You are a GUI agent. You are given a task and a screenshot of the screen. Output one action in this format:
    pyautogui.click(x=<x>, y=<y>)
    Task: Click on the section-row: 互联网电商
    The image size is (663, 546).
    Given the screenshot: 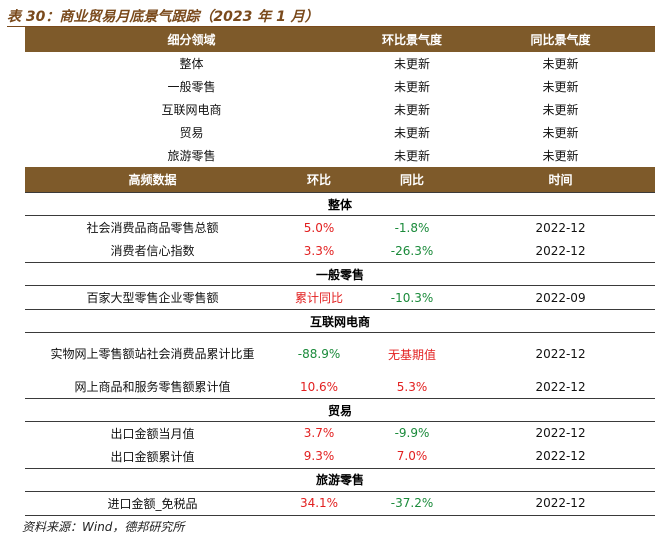 What is the action you would take?
    pyautogui.click(x=340, y=321)
    